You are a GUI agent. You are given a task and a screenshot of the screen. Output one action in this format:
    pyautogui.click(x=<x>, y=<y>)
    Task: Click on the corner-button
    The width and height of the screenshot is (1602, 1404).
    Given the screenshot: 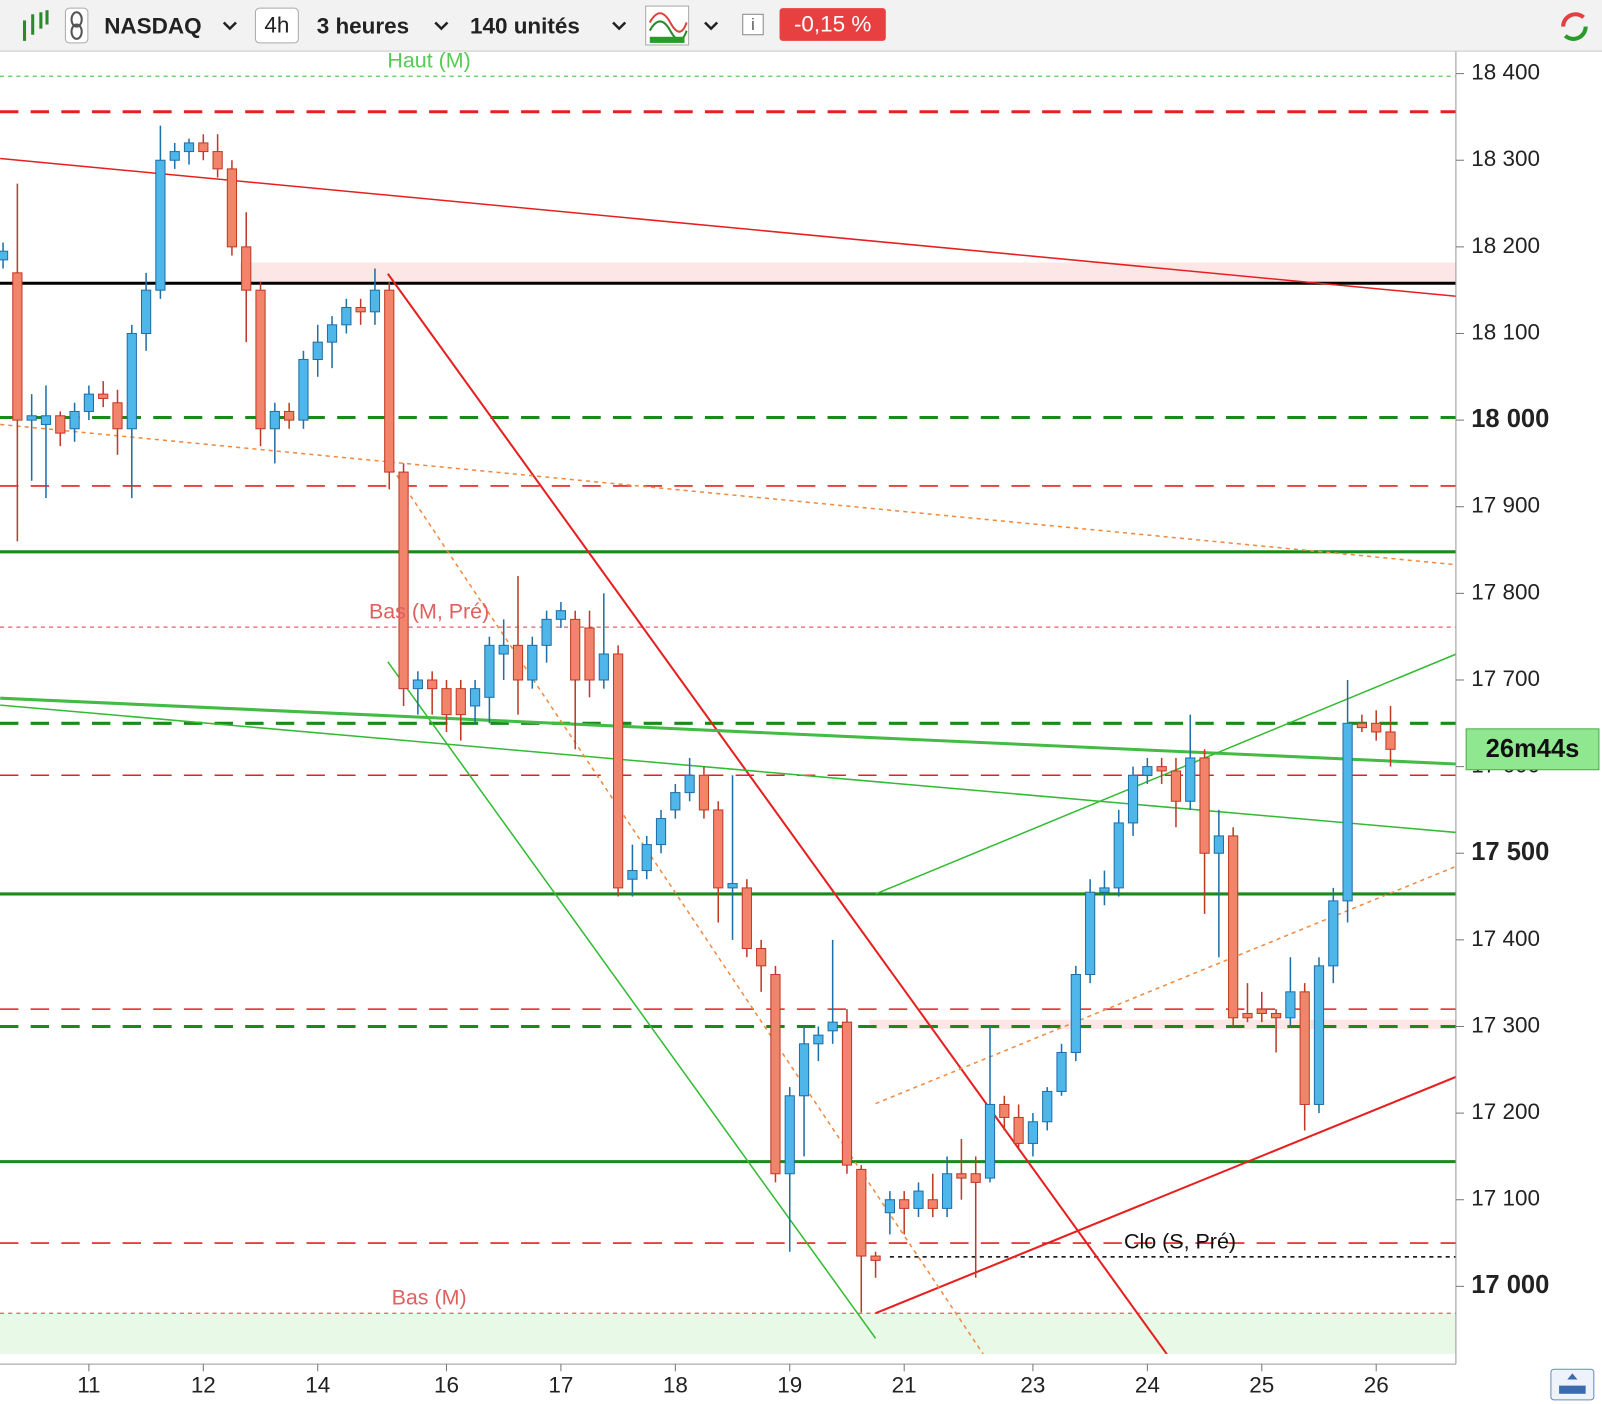 What is the action you would take?
    pyautogui.click(x=1572, y=1384)
    